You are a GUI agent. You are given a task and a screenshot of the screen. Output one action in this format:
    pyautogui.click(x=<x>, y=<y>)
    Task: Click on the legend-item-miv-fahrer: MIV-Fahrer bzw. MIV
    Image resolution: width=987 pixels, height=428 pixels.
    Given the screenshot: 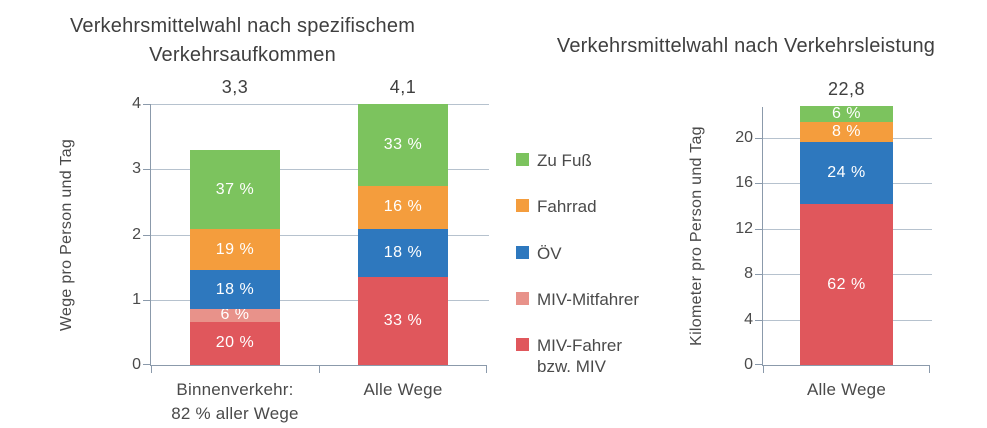 What is the action you would take?
    pyautogui.click(x=596, y=356)
    